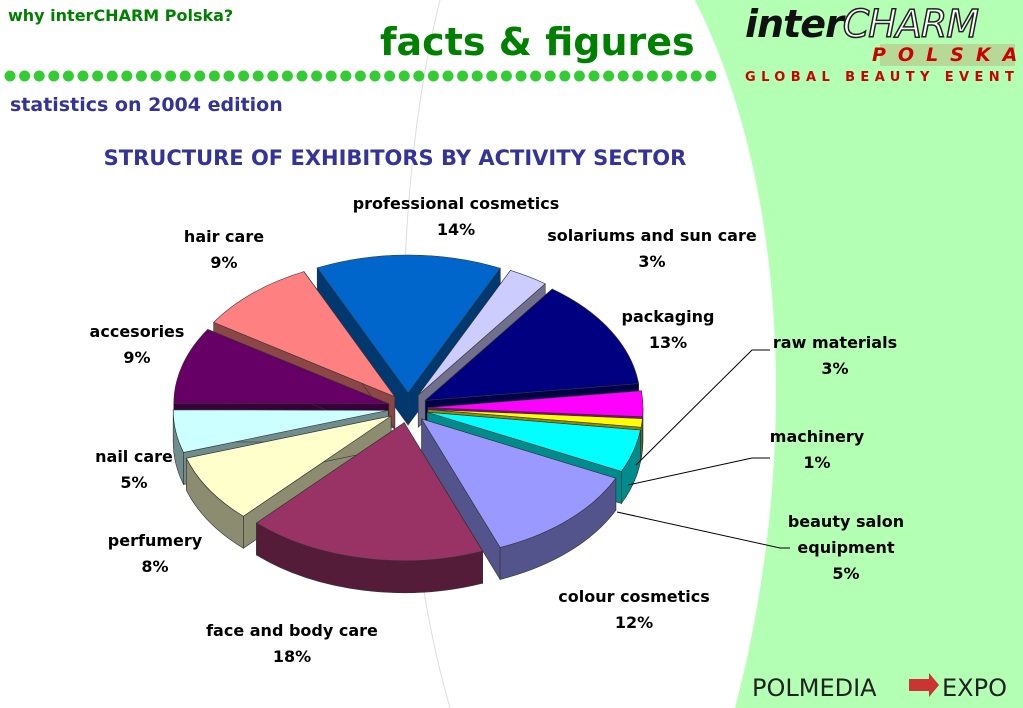 This screenshot has width=1023, height=708. Describe the element at coordinates (292, 656) in the screenshot. I see `value-label: 18%` at that location.